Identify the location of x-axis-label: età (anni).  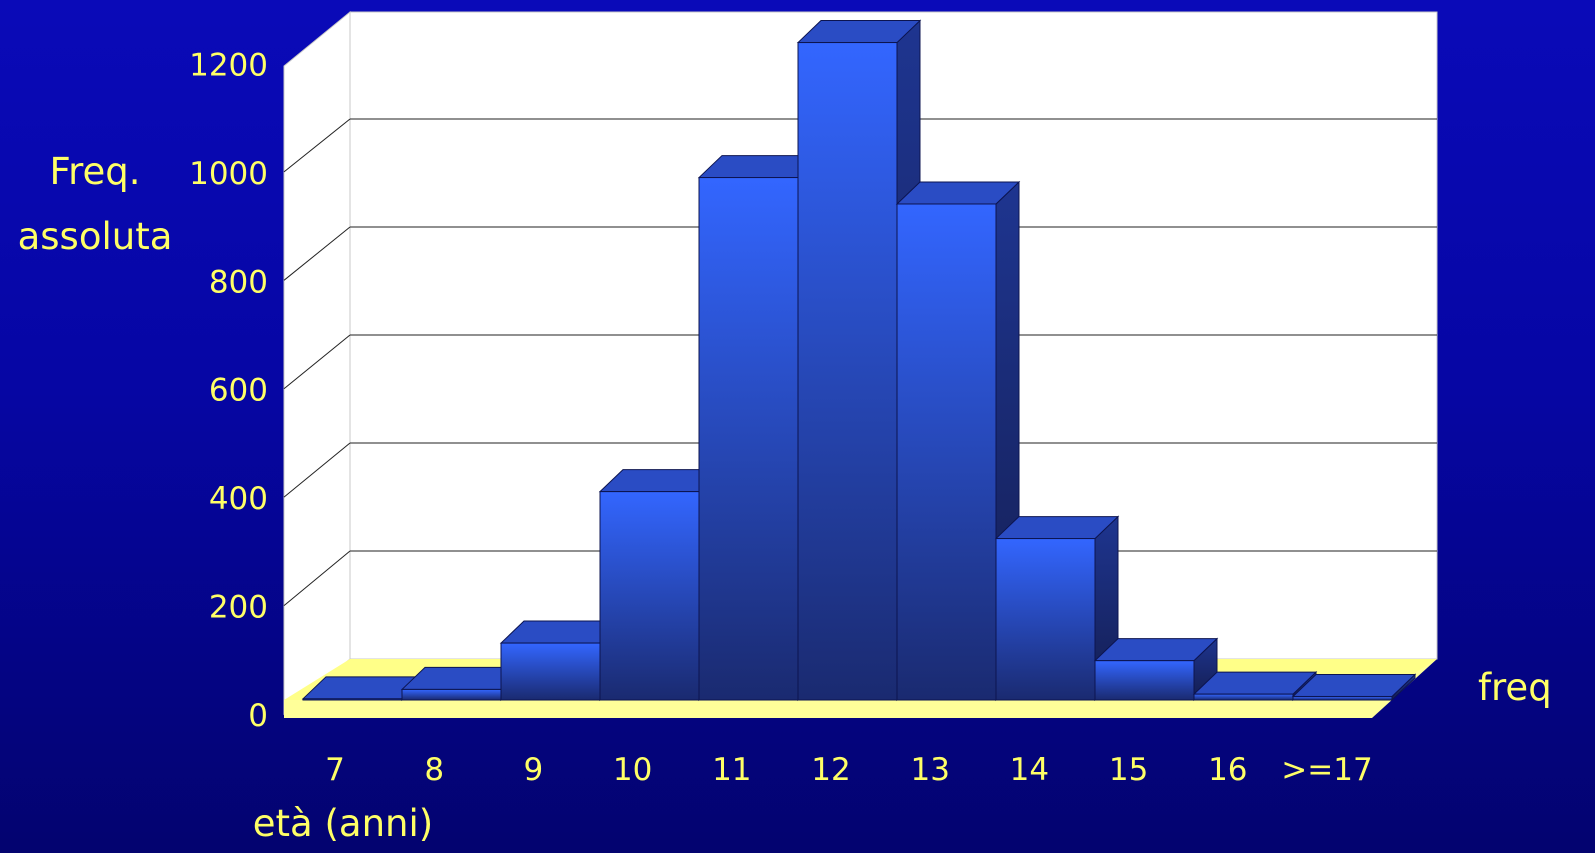
(343, 823).